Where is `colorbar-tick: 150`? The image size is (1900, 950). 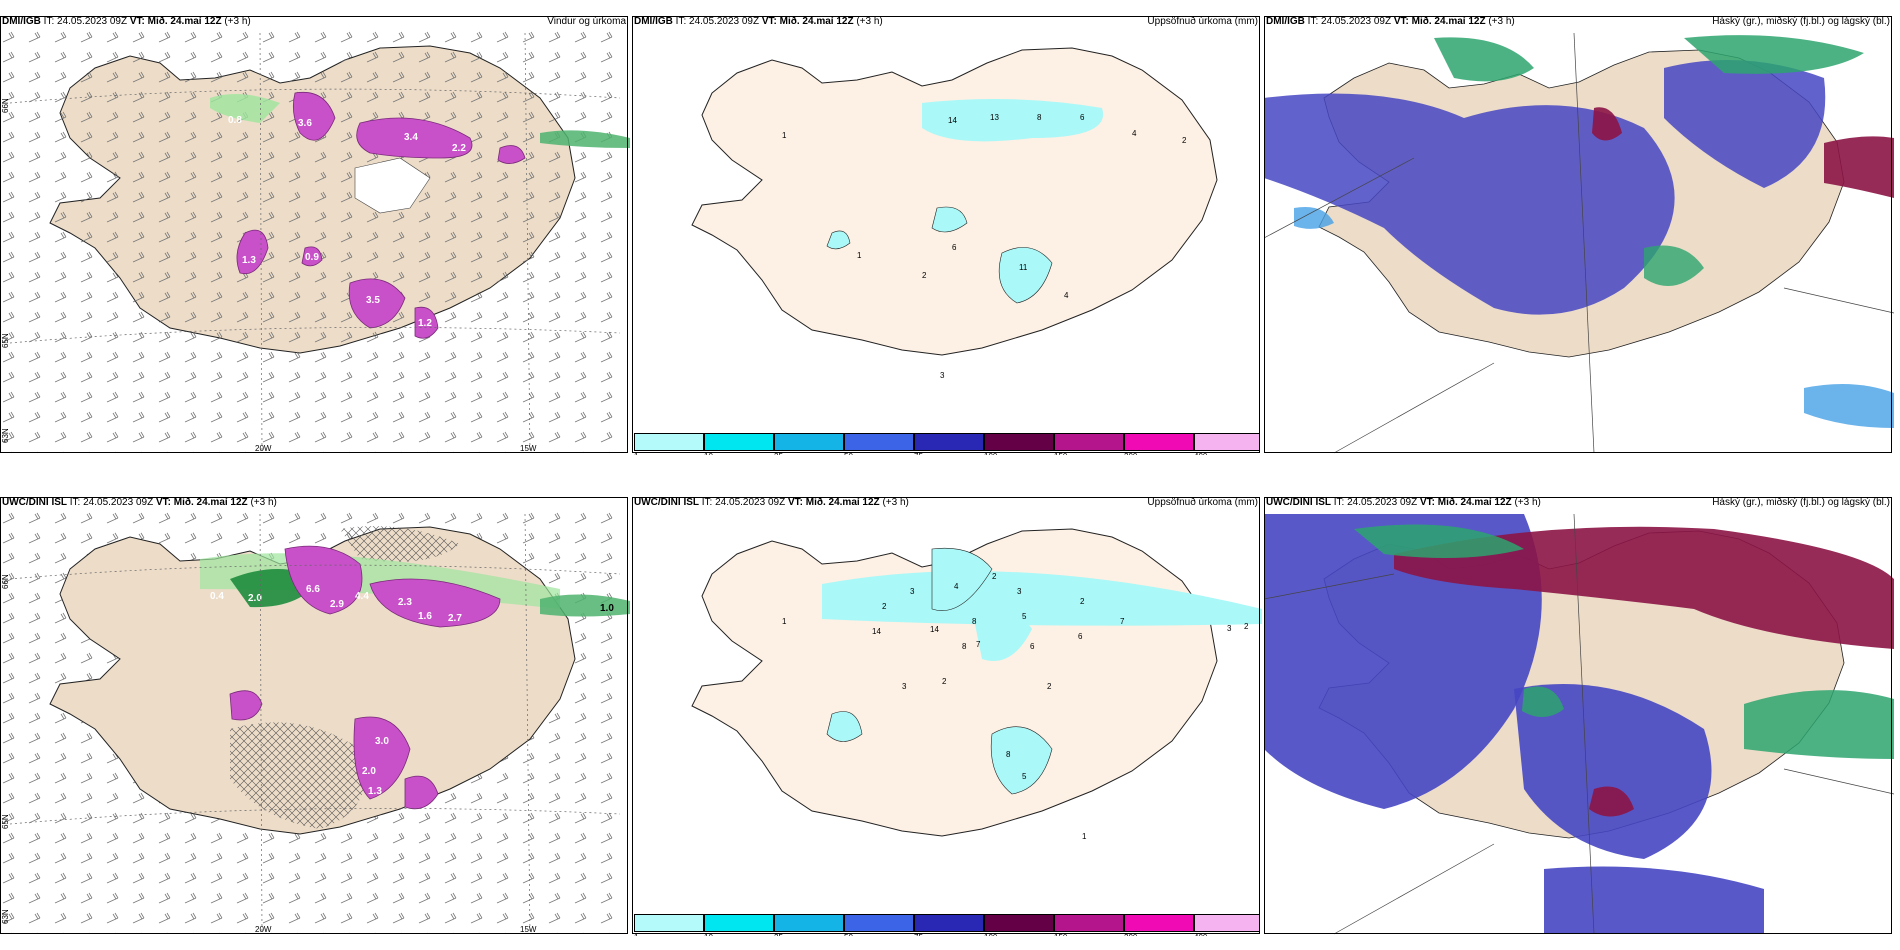 colorbar-tick: 150 is located at coordinates (1060, 453).